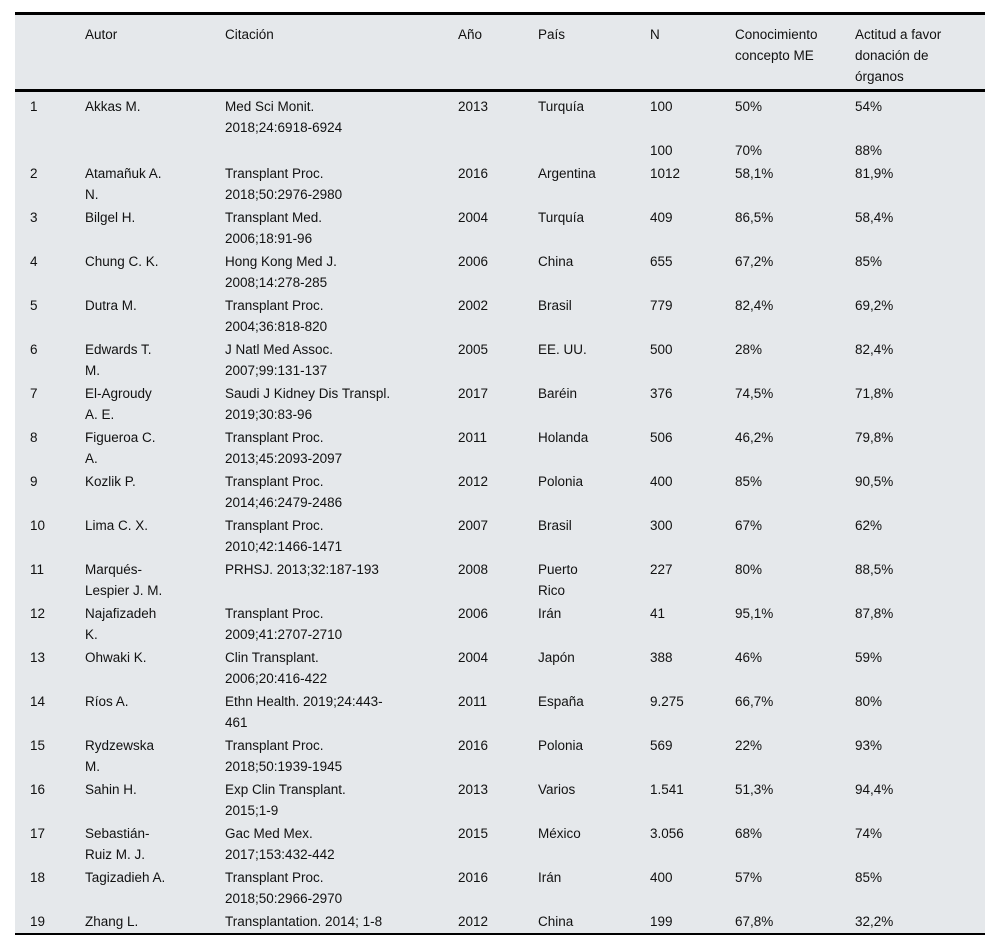 The height and width of the screenshot is (950, 1000). What do you see at coordinates (123, 184) in the screenshot?
I see `cell-autor: Atamañuk A. N.` at bounding box center [123, 184].